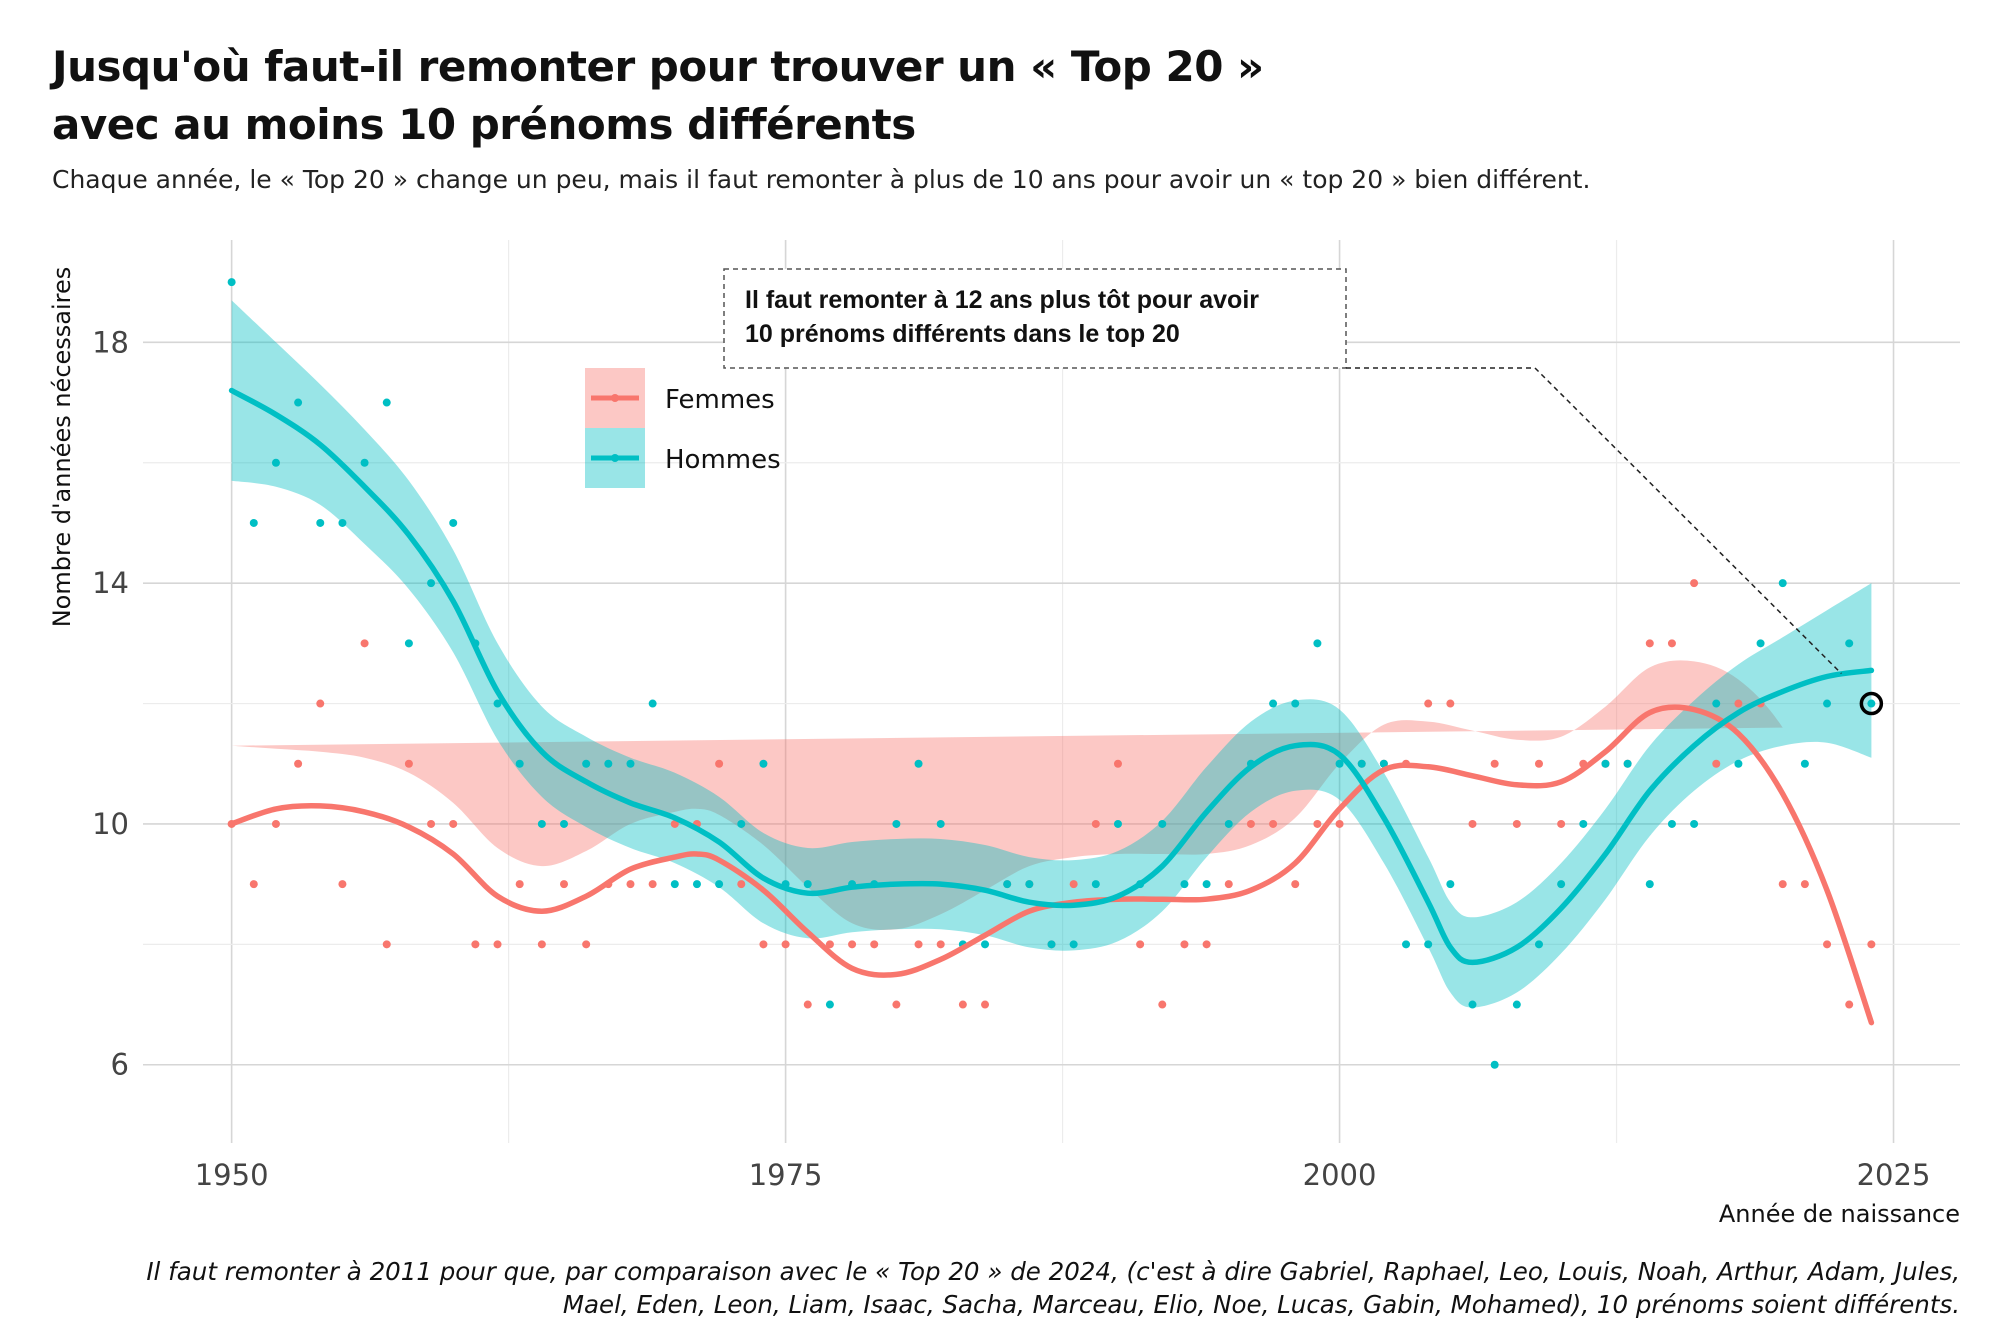 The width and height of the screenshot is (2000, 1333). What do you see at coordinates (1594, 521) in the screenshot?
I see `annotation-leader-line` at bounding box center [1594, 521].